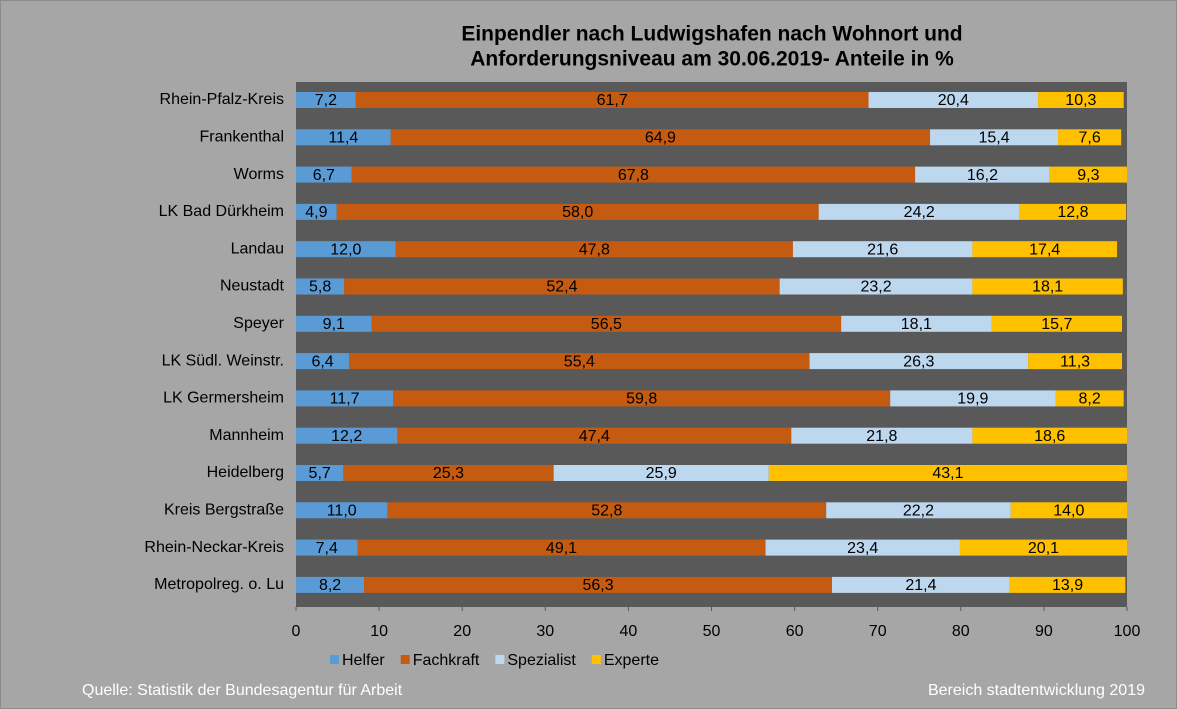 This screenshot has width=1177, height=709. I want to click on data-label: 5,8, so click(320, 287).